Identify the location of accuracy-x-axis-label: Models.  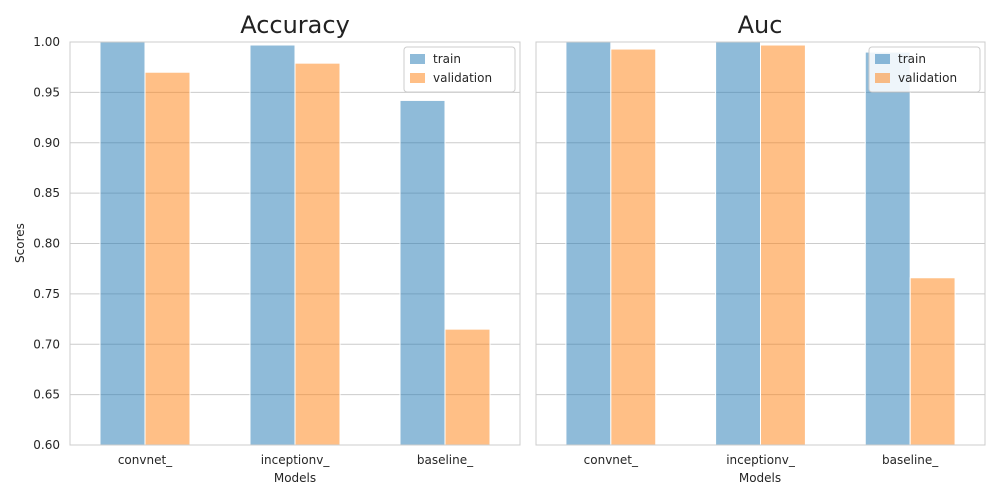
(295, 478).